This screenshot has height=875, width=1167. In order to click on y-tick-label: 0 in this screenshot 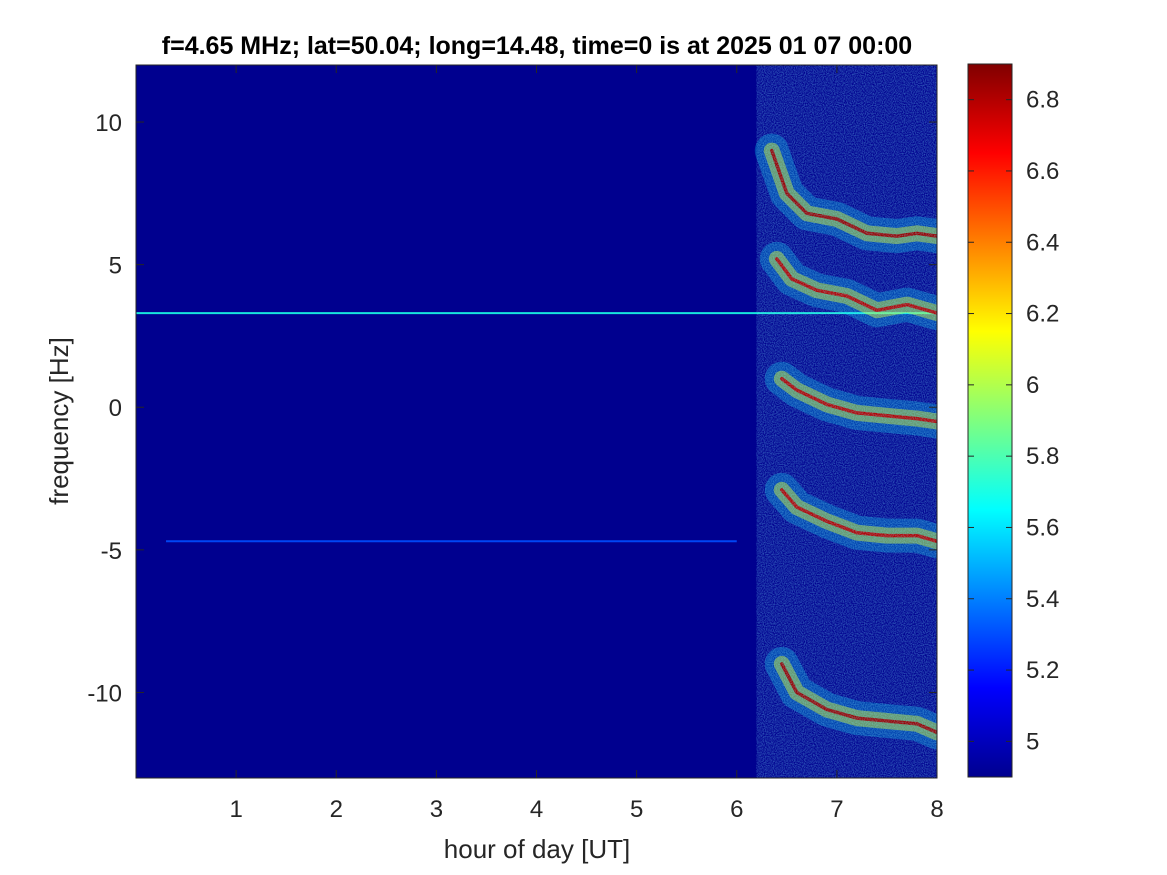, I will do `click(115, 408)`.